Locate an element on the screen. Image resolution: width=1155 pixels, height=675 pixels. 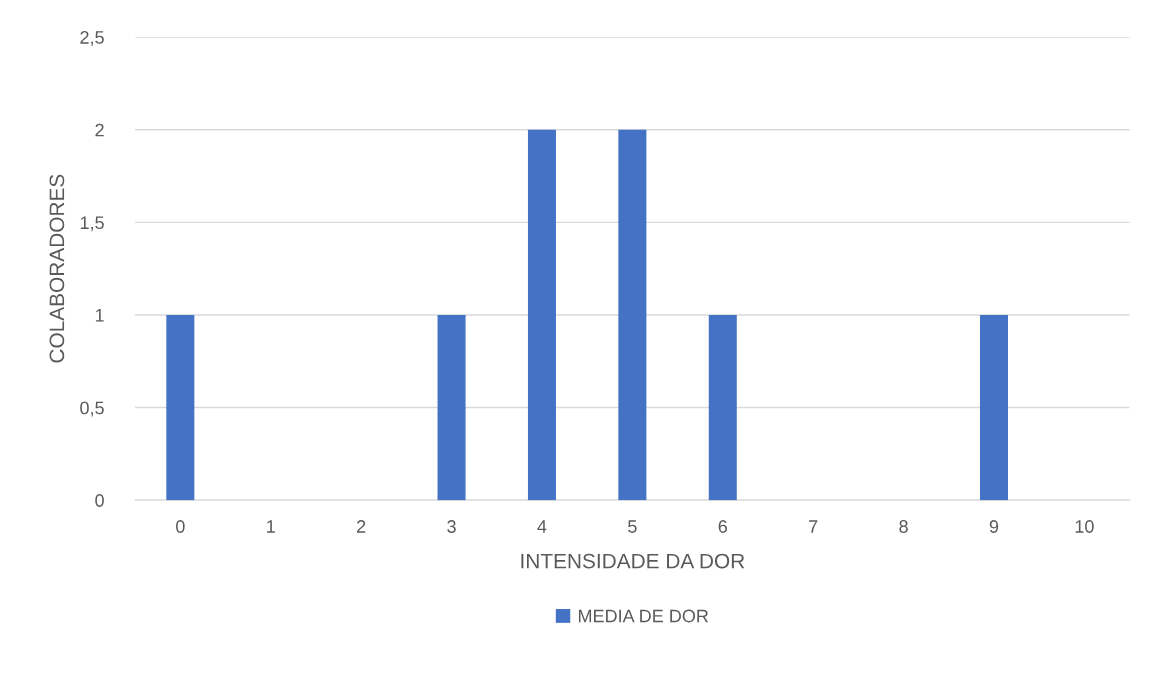
x-tick-label: 9 is located at coordinates (994, 526).